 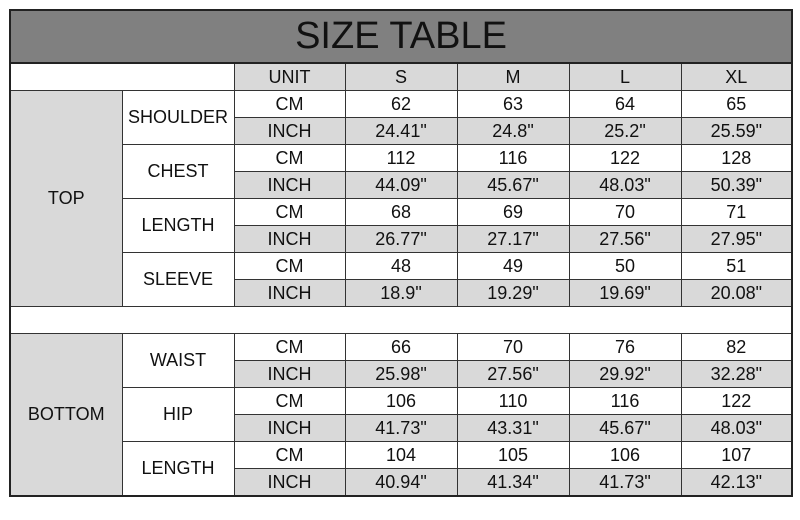 What do you see at coordinates (289, 76) in the screenshot?
I see `header-unit: UNIT` at bounding box center [289, 76].